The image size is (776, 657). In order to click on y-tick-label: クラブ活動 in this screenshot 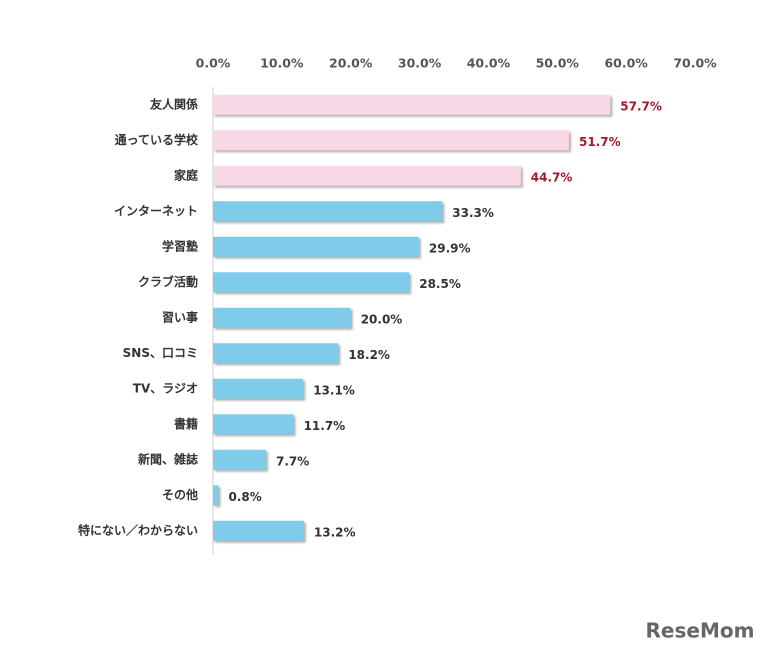, I will do `click(168, 281)`.